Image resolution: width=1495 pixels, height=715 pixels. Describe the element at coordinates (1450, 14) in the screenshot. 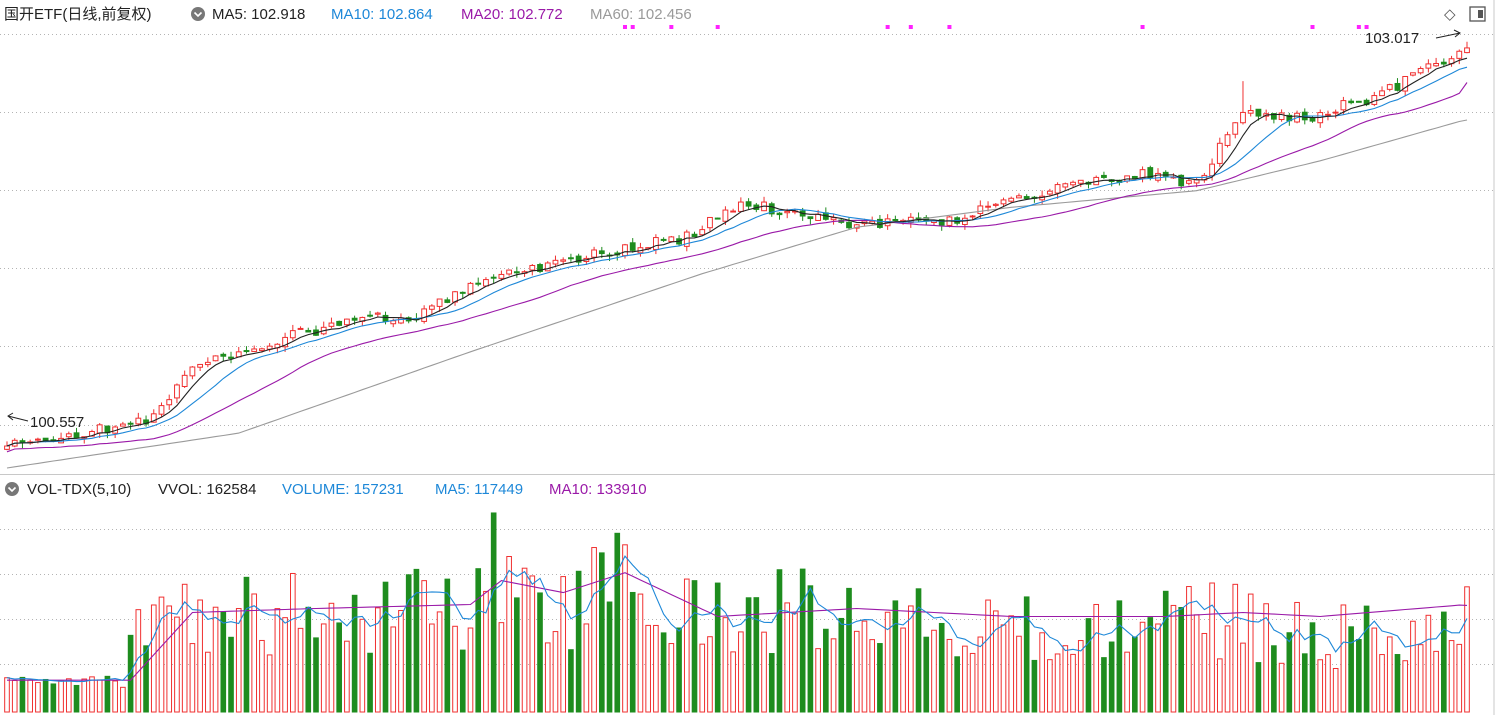

I see `diamond-icon: ◇` at that location.